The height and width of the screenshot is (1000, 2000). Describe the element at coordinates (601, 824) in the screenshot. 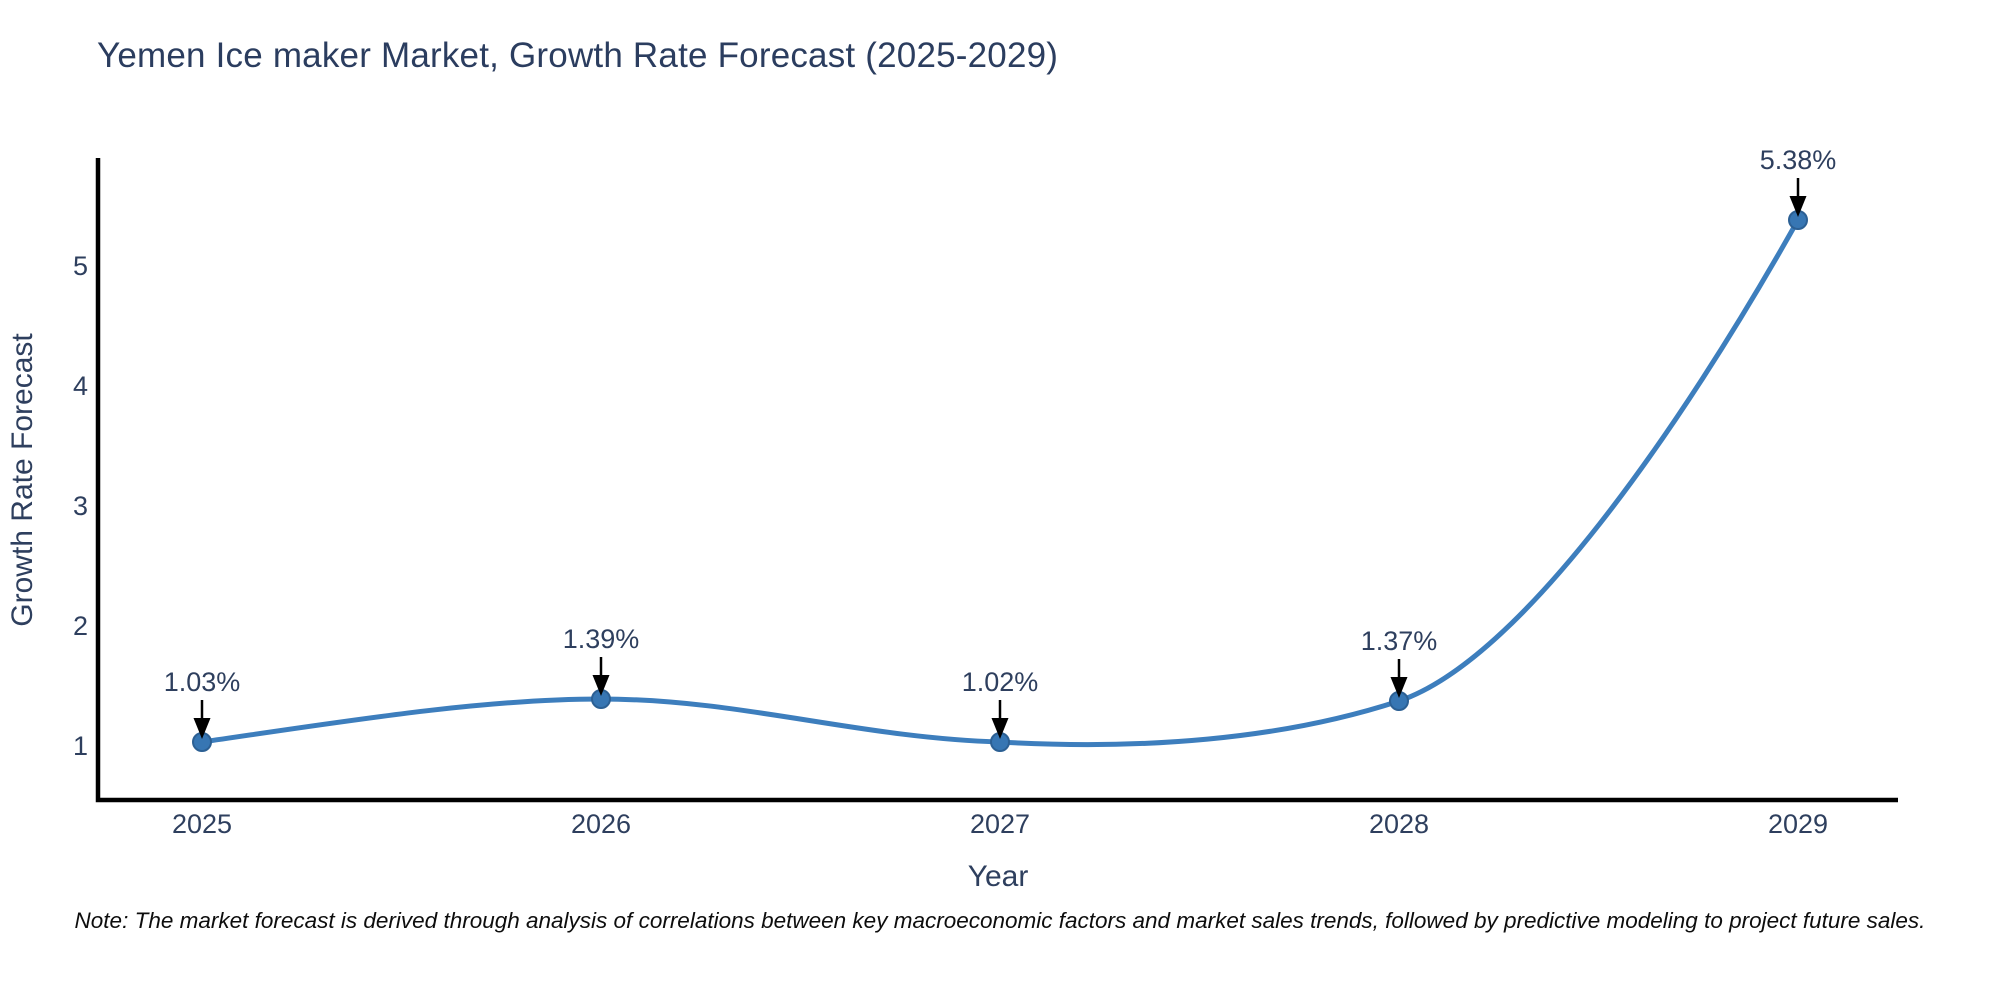

I see `x-tick-label-2026: 2026` at that location.